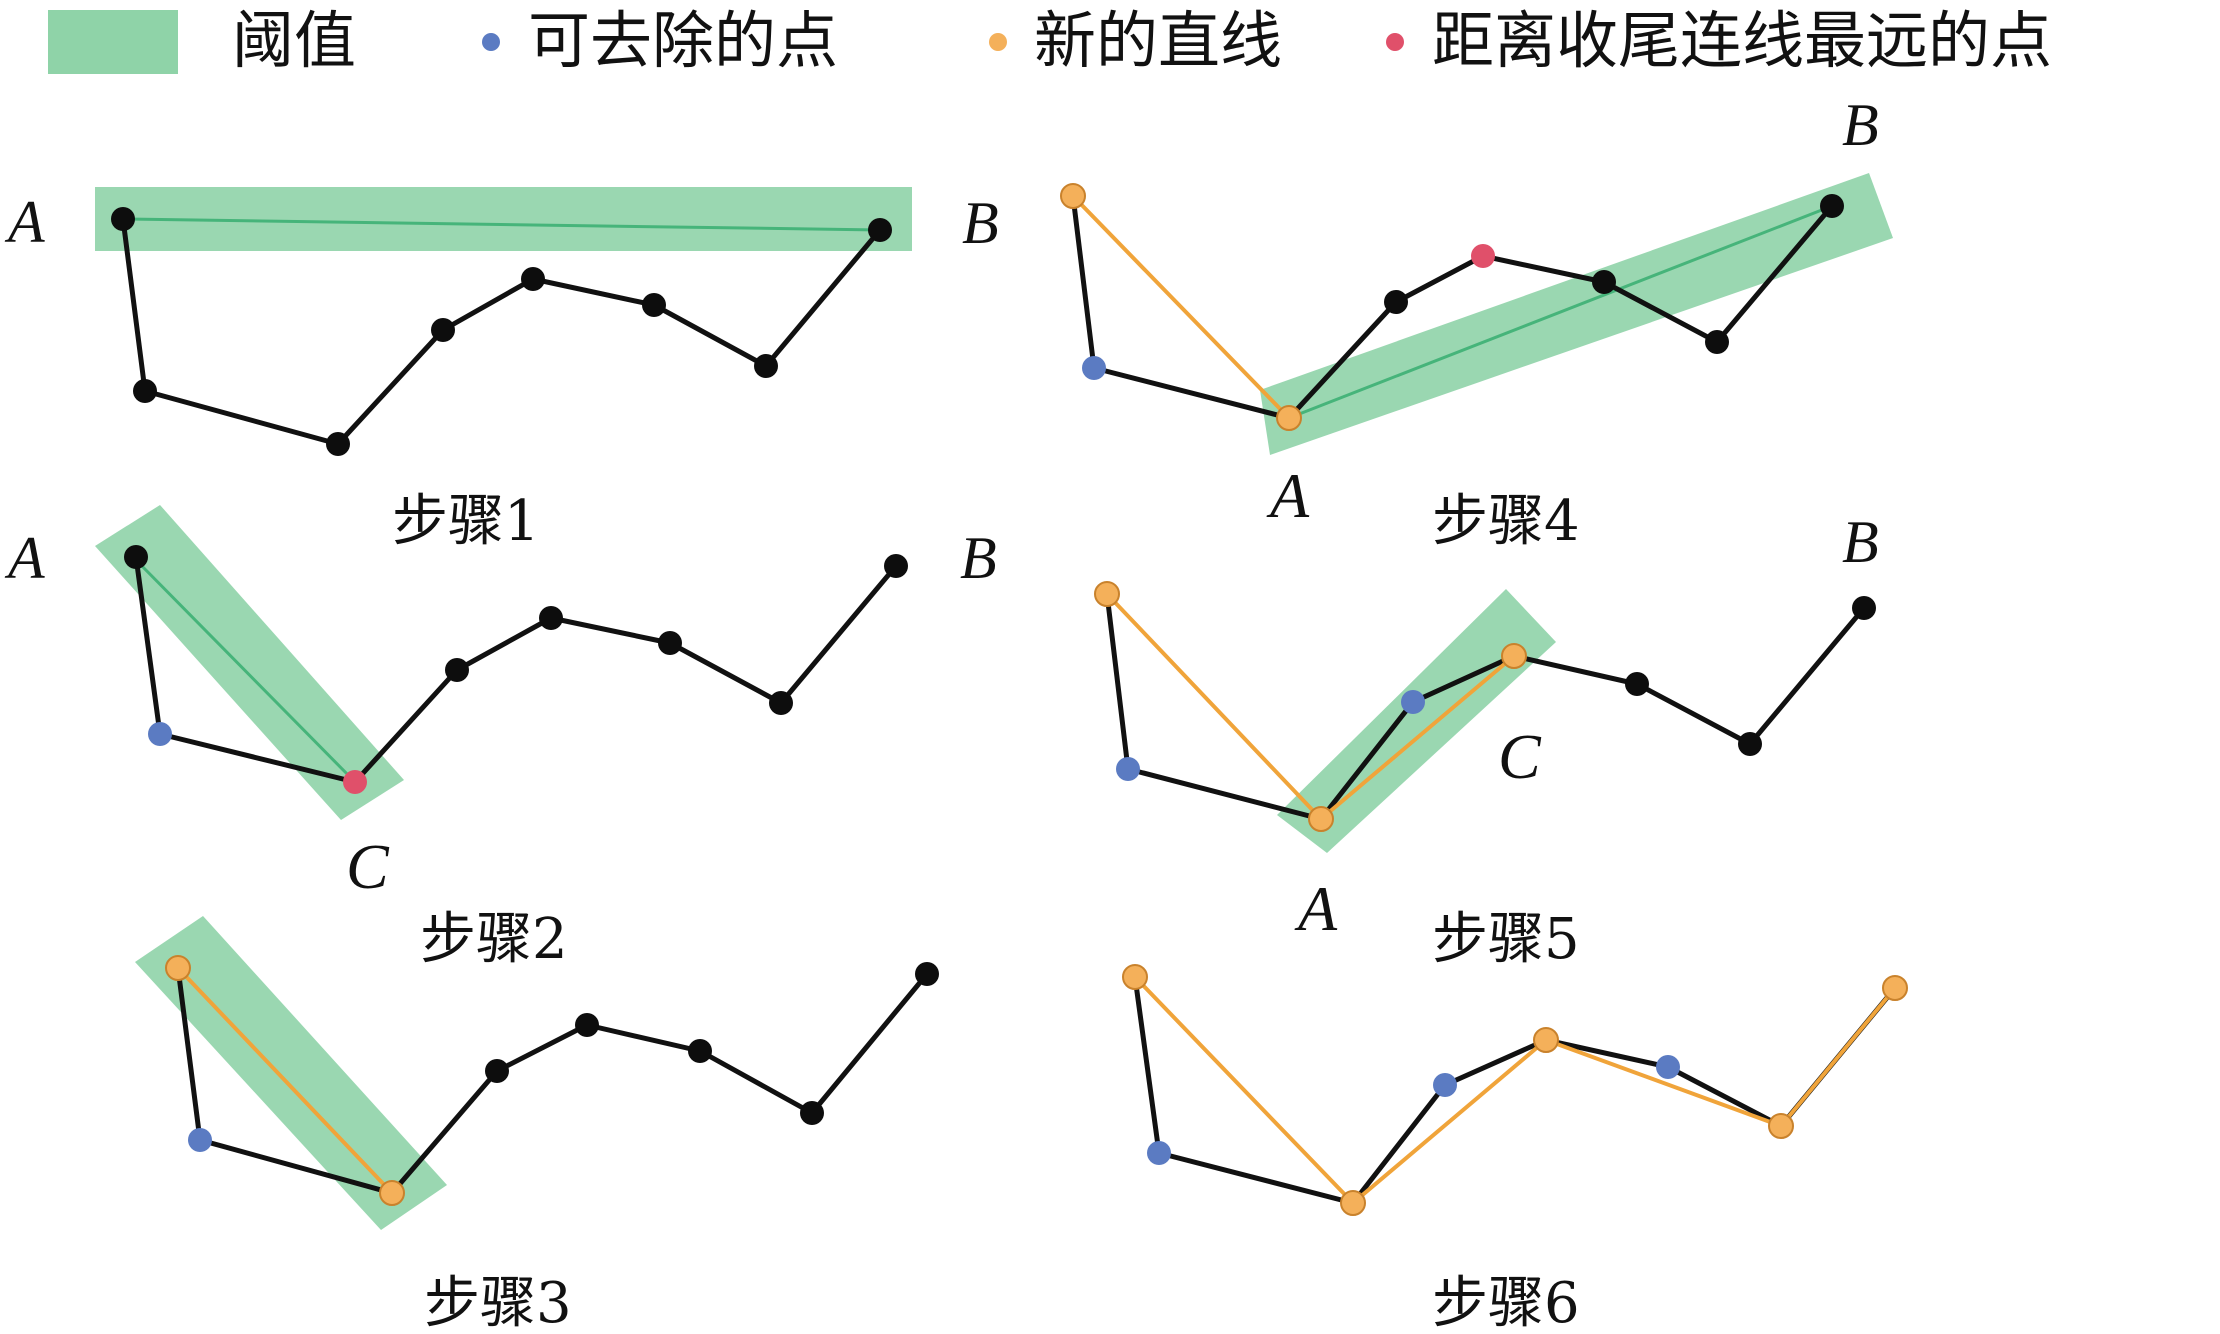  I want to click on farthest-point, so click(1483, 256).